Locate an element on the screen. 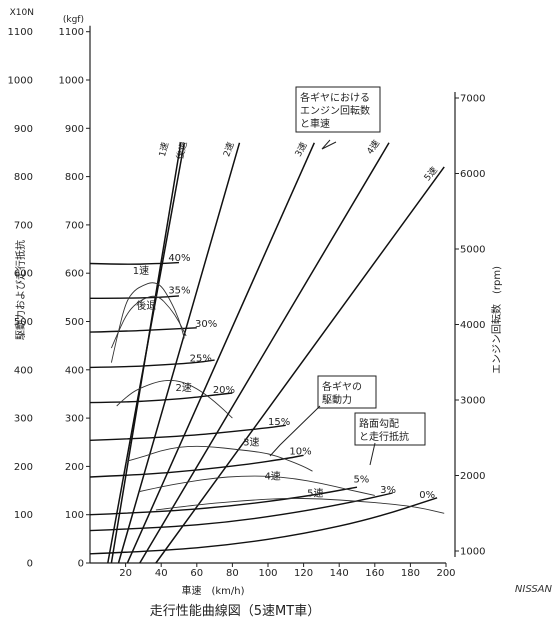 This screenshot has width=558, height=626. y-tick-label-kgf: 600 is located at coordinates (74, 274).